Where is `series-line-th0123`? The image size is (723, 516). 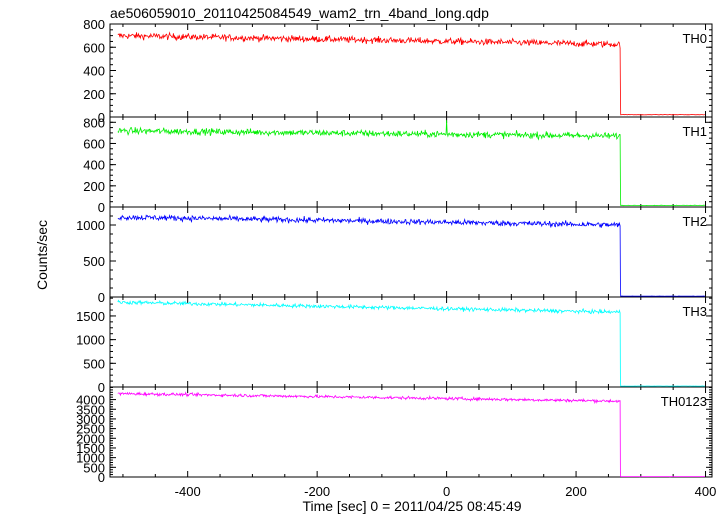 series-line-th0123 is located at coordinates (411, 434).